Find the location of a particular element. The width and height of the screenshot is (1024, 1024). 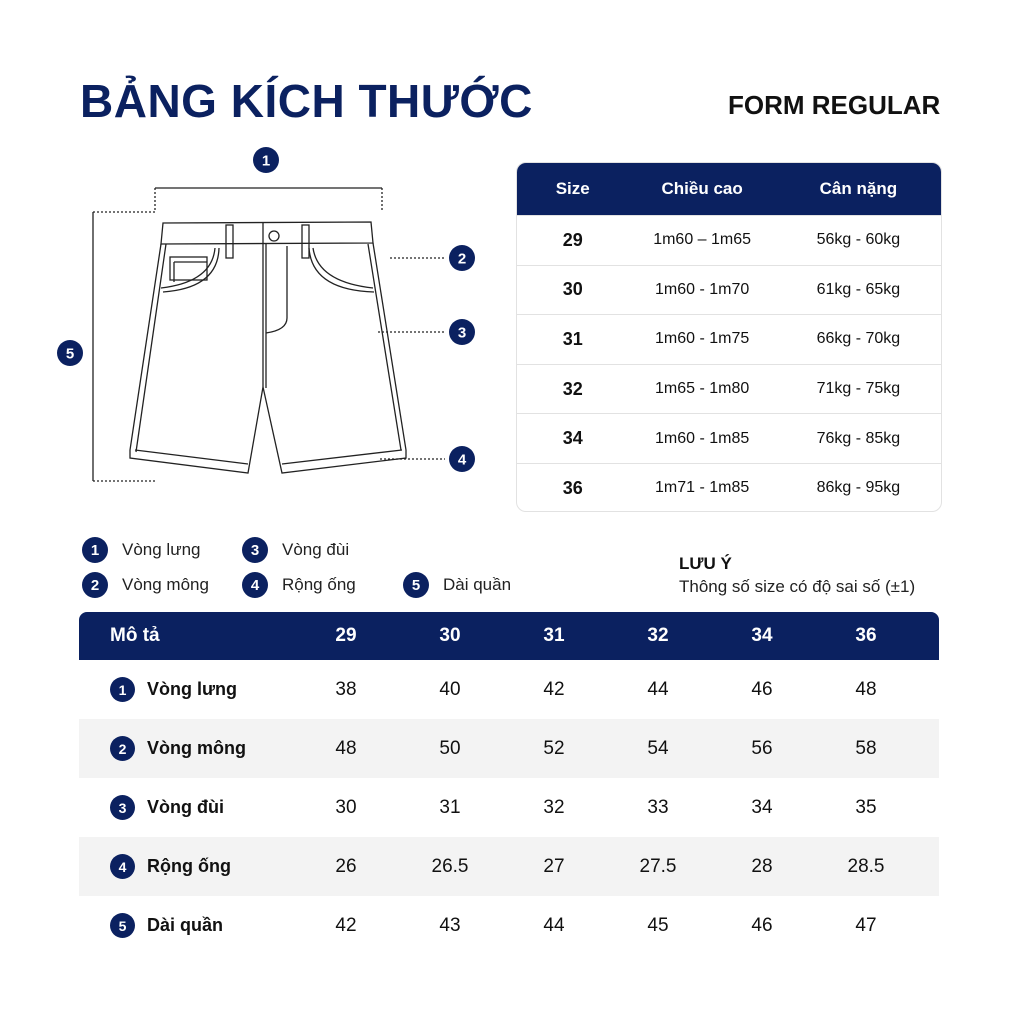

marker-1: 1 is located at coordinates (266, 161).